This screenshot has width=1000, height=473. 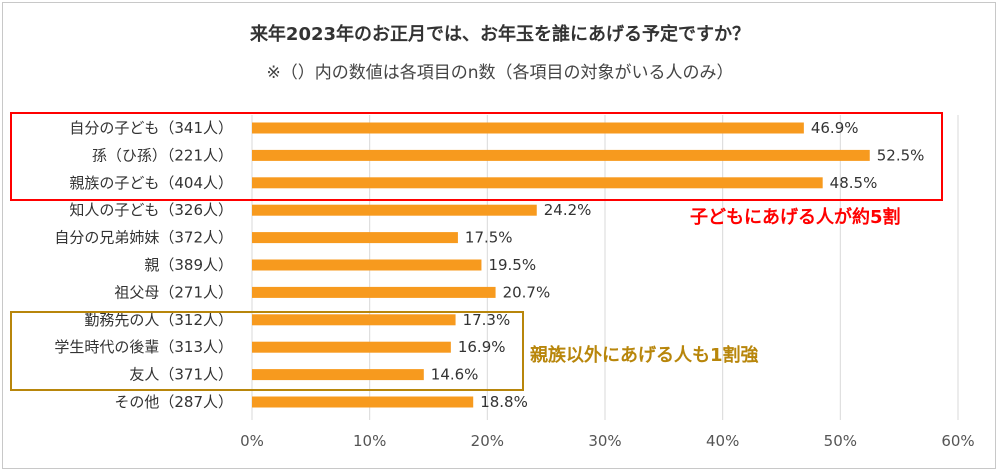 What do you see at coordinates (604, 441) in the screenshot?
I see `x-tick-label: 30%` at bounding box center [604, 441].